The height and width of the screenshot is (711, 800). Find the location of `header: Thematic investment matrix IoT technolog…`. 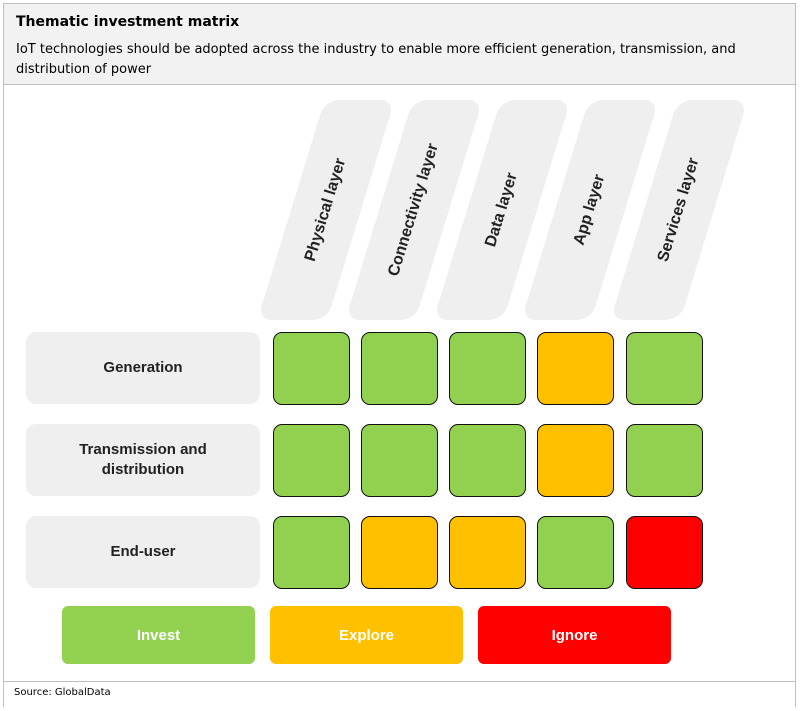

header: Thematic investment matrix IoT technolog… is located at coordinates (399, 44).